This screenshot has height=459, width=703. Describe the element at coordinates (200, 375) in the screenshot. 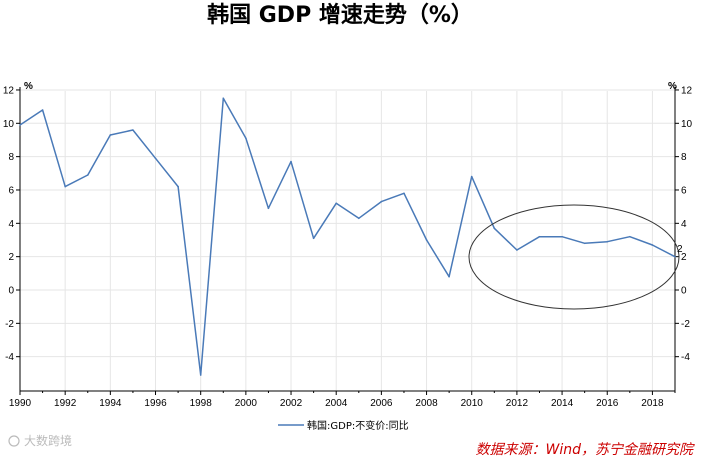

I see `data-point: 1998: -5.1` at that location.